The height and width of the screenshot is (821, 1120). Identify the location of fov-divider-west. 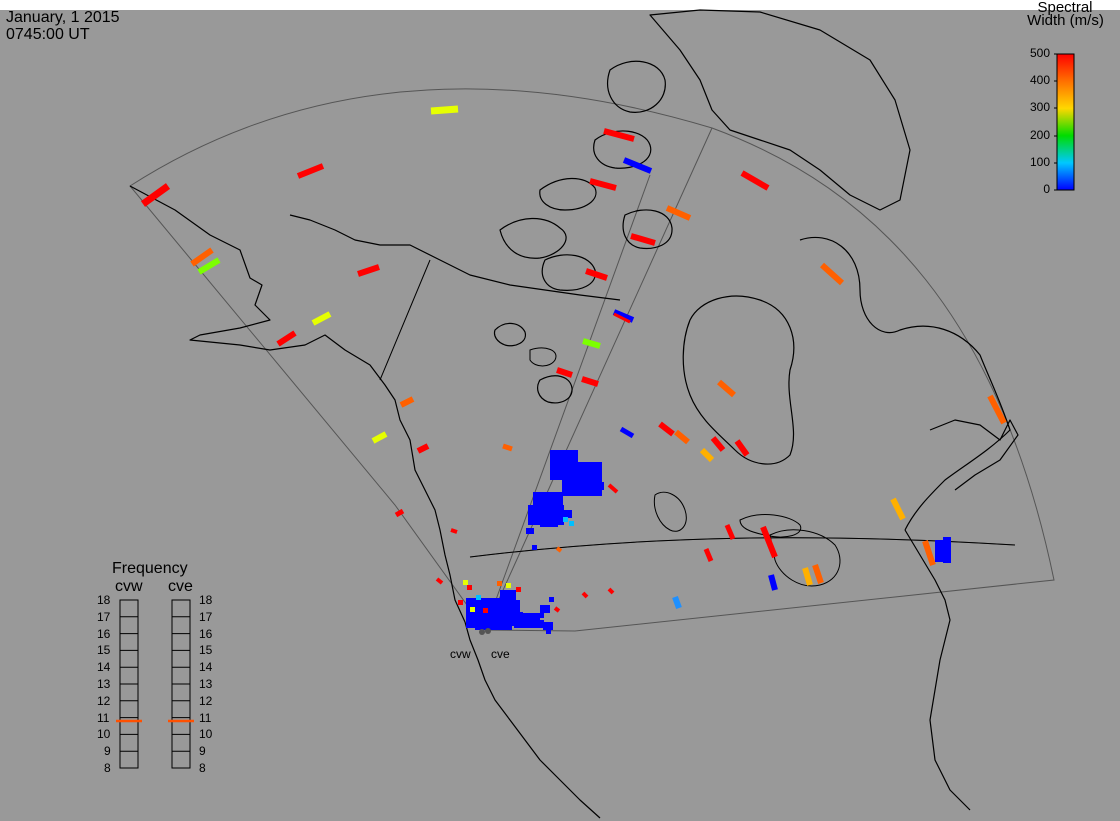
(567, 402).